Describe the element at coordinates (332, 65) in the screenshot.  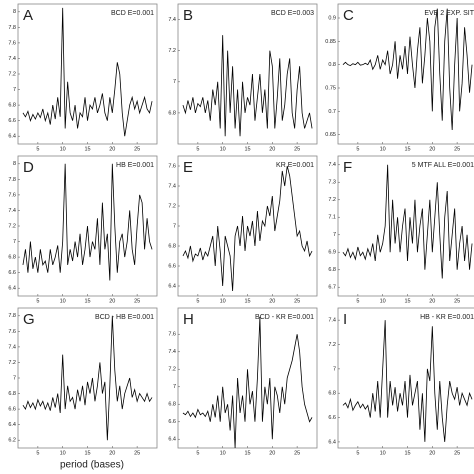
I see `y-tick-label: 0.8` at that location.